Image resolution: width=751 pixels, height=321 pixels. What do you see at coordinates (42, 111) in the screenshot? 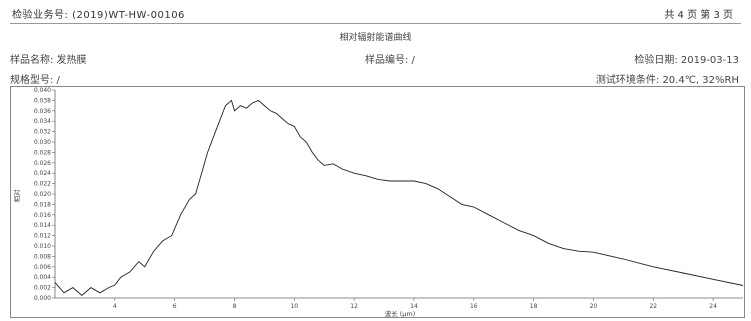
I see `y-tick-label: 0.036` at bounding box center [42, 111].